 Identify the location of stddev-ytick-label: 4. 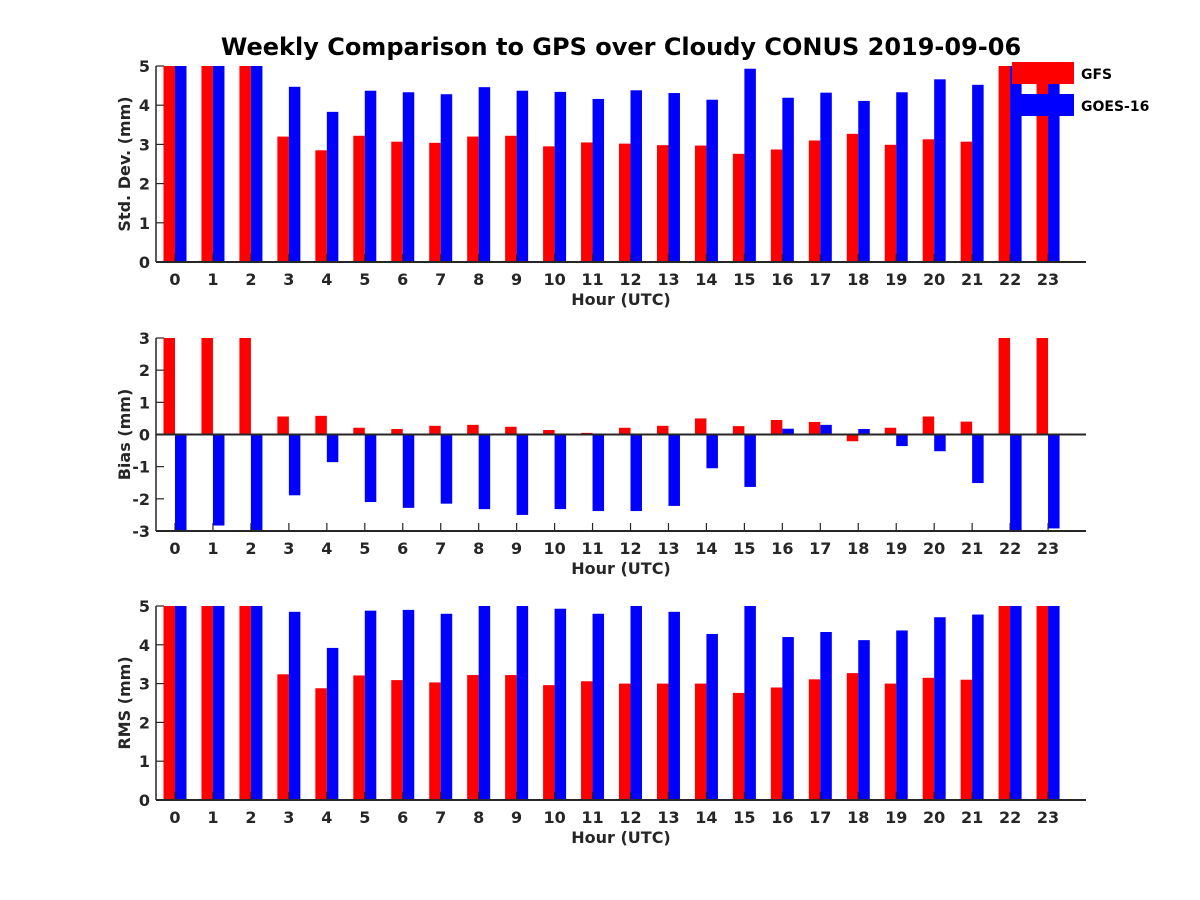
(144, 105).